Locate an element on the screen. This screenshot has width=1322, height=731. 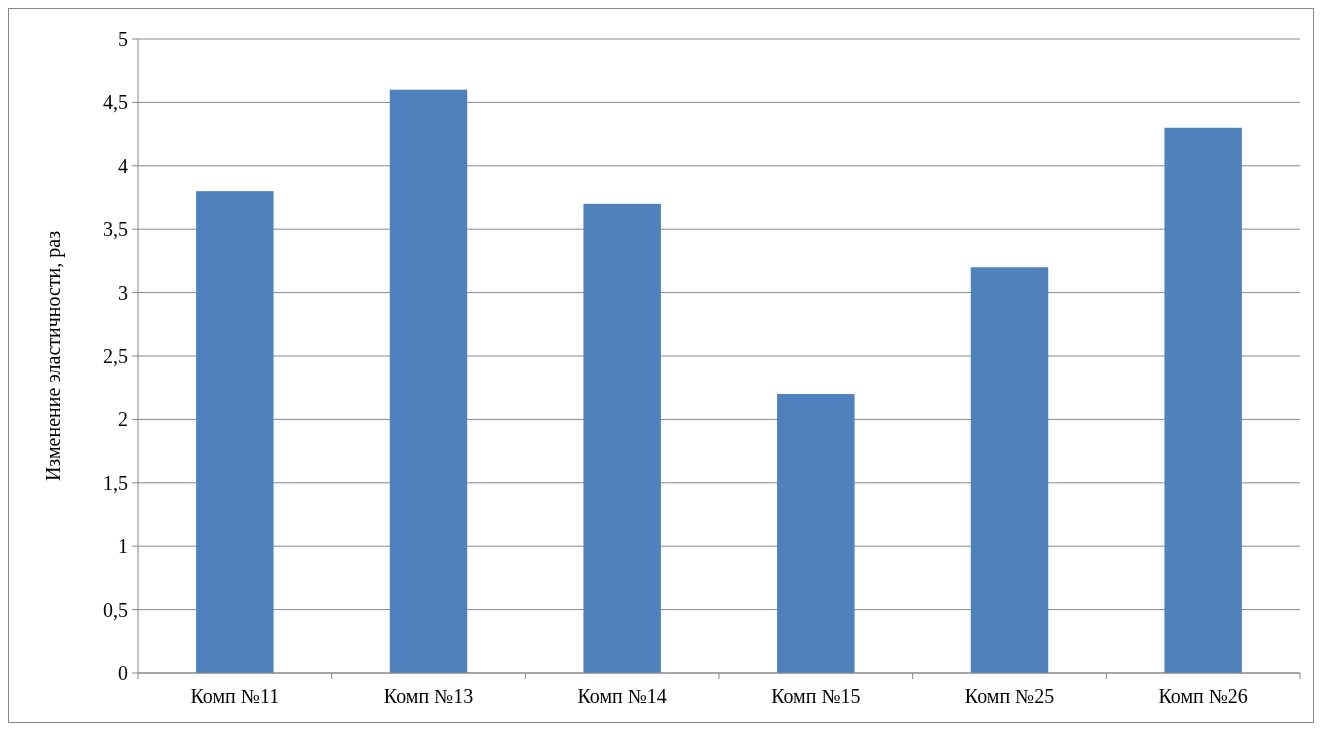
x-tick-label: Комп №15 is located at coordinates (816, 696).